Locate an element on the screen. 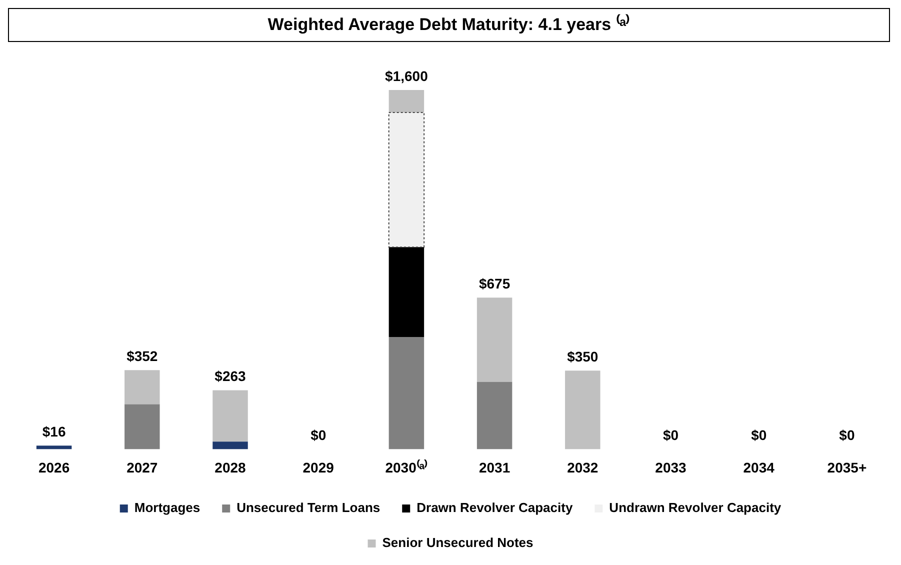  x-tick-label: 2028 is located at coordinates (230, 467).